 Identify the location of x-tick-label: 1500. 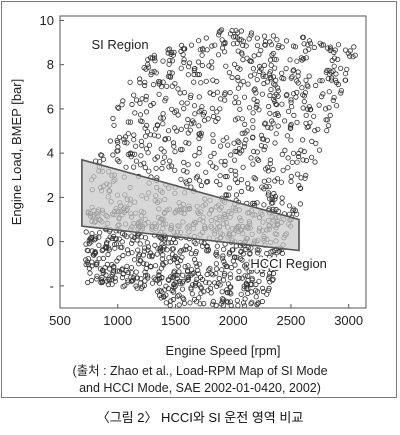
(175, 320).